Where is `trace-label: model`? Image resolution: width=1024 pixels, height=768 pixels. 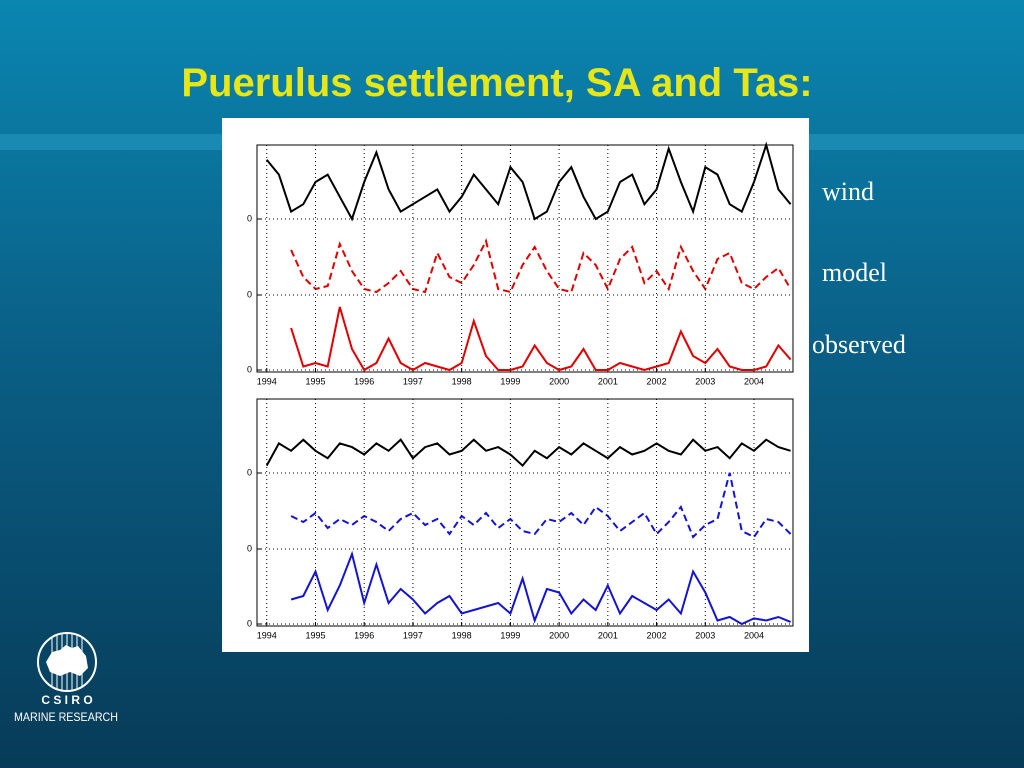
trace-label: model is located at coordinates (854, 272).